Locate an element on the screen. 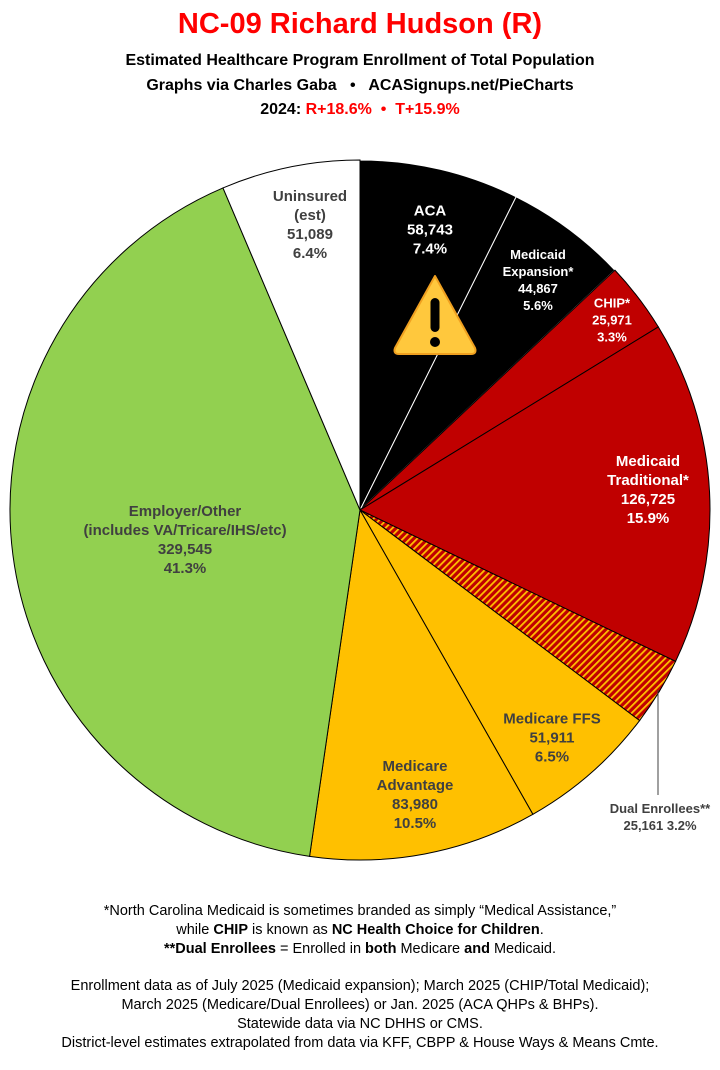 Image resolution: width=720 pixels, height=1070 pixels. slice-label: ACA 58,743 7.4% is located at coordinates (430, 230).